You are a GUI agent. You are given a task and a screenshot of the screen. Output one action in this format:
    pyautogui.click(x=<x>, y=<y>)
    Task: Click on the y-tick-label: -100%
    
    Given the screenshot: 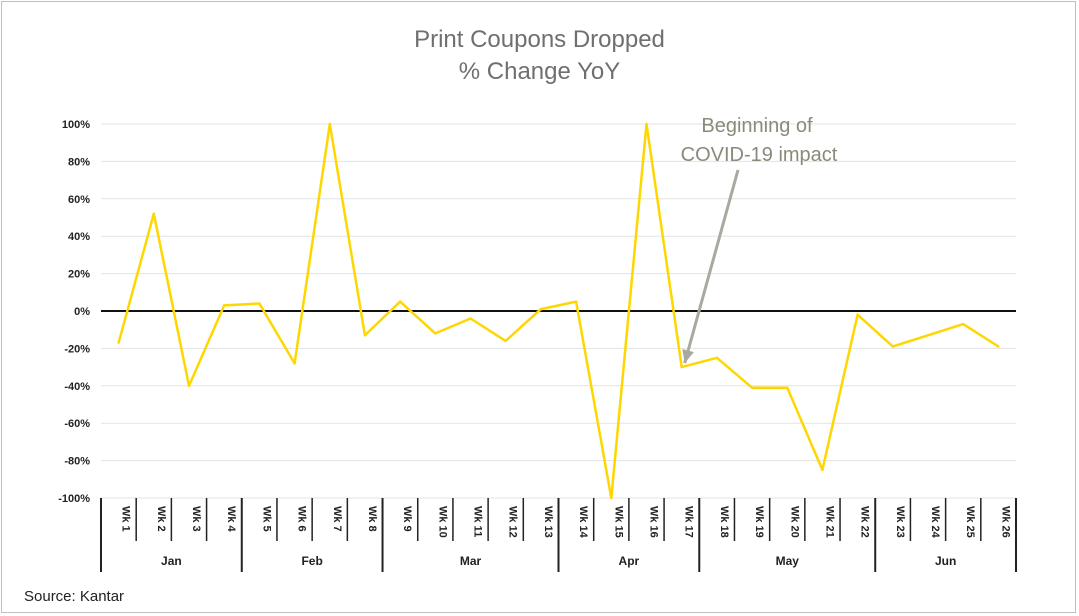 What is the action you would take?
    pyautogui.click(x=74, y=499)
    